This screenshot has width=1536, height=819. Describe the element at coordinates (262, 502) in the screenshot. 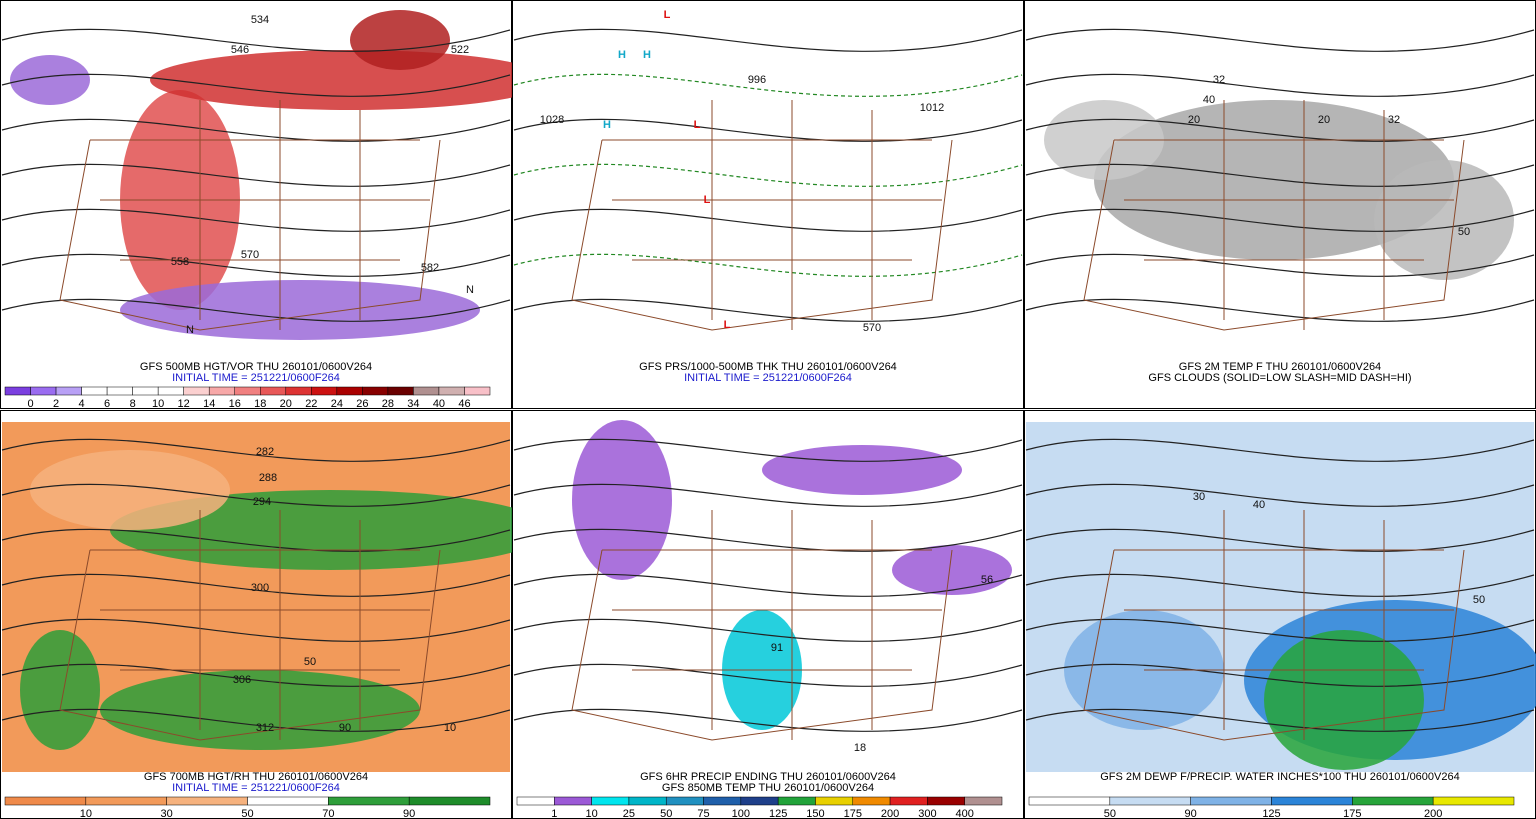

I see `map-label: 294` at that location.